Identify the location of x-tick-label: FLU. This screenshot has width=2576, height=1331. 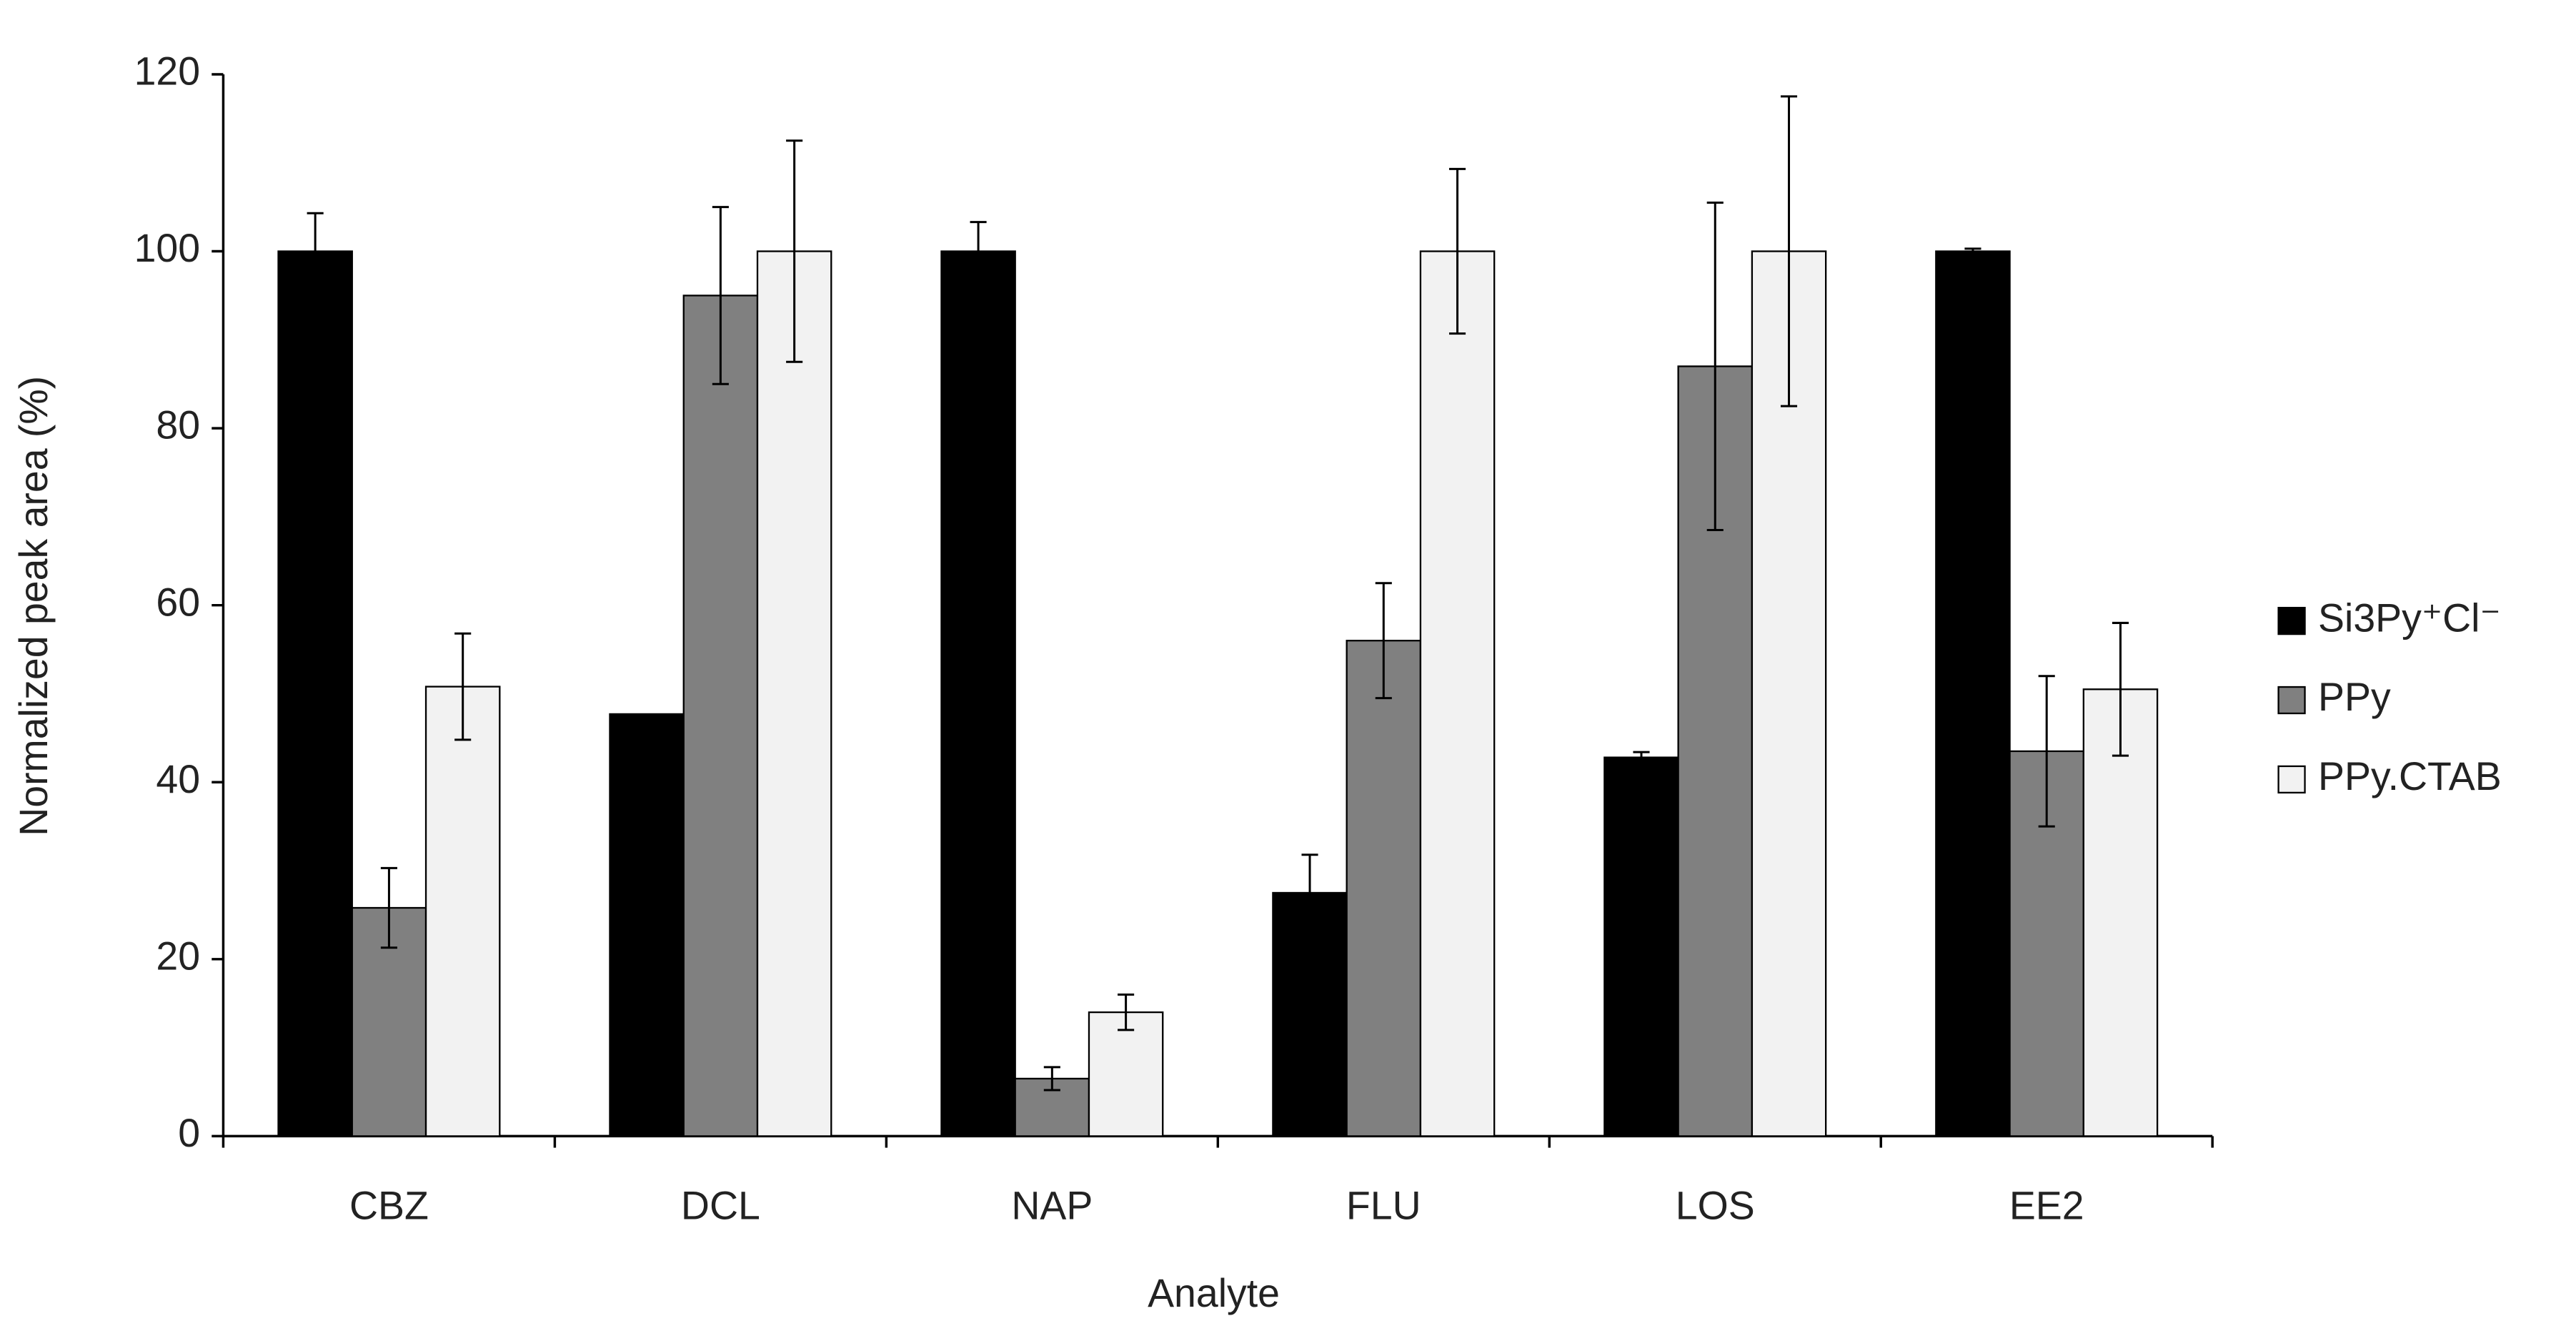
(1383, 1206).